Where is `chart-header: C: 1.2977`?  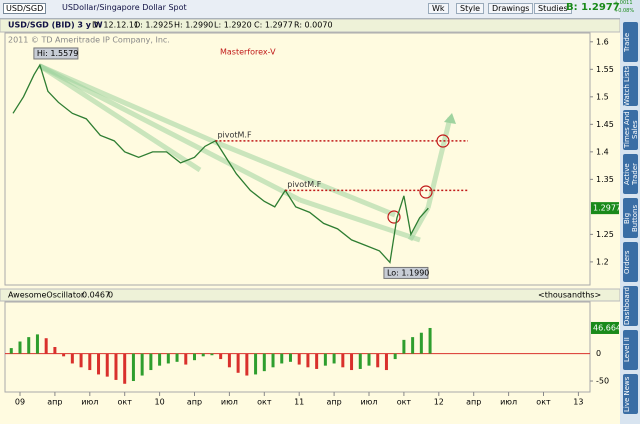
chart-header: C: 1.2977 is located at coordinates (273, 25).